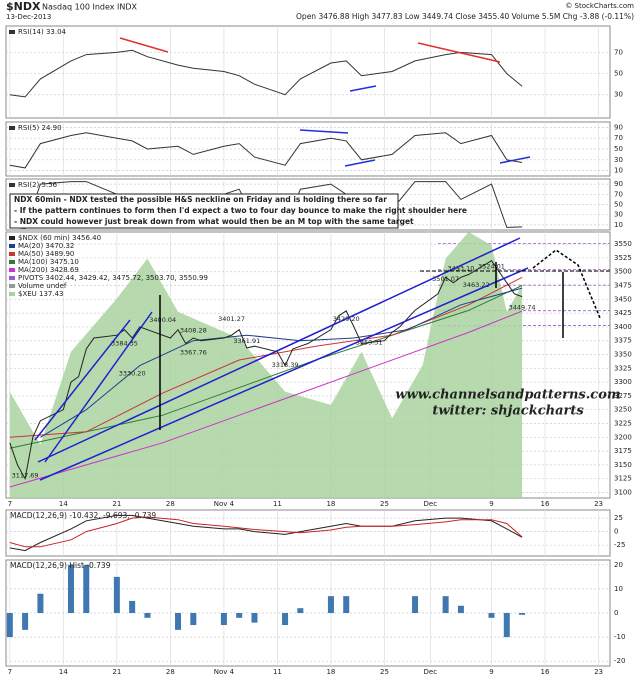 Image resolution: width=640 pixels, height=679 pixels. Describe the element at coordinates (285, 365) in the screenshot. I see `price-label: 3318.39` at that location.